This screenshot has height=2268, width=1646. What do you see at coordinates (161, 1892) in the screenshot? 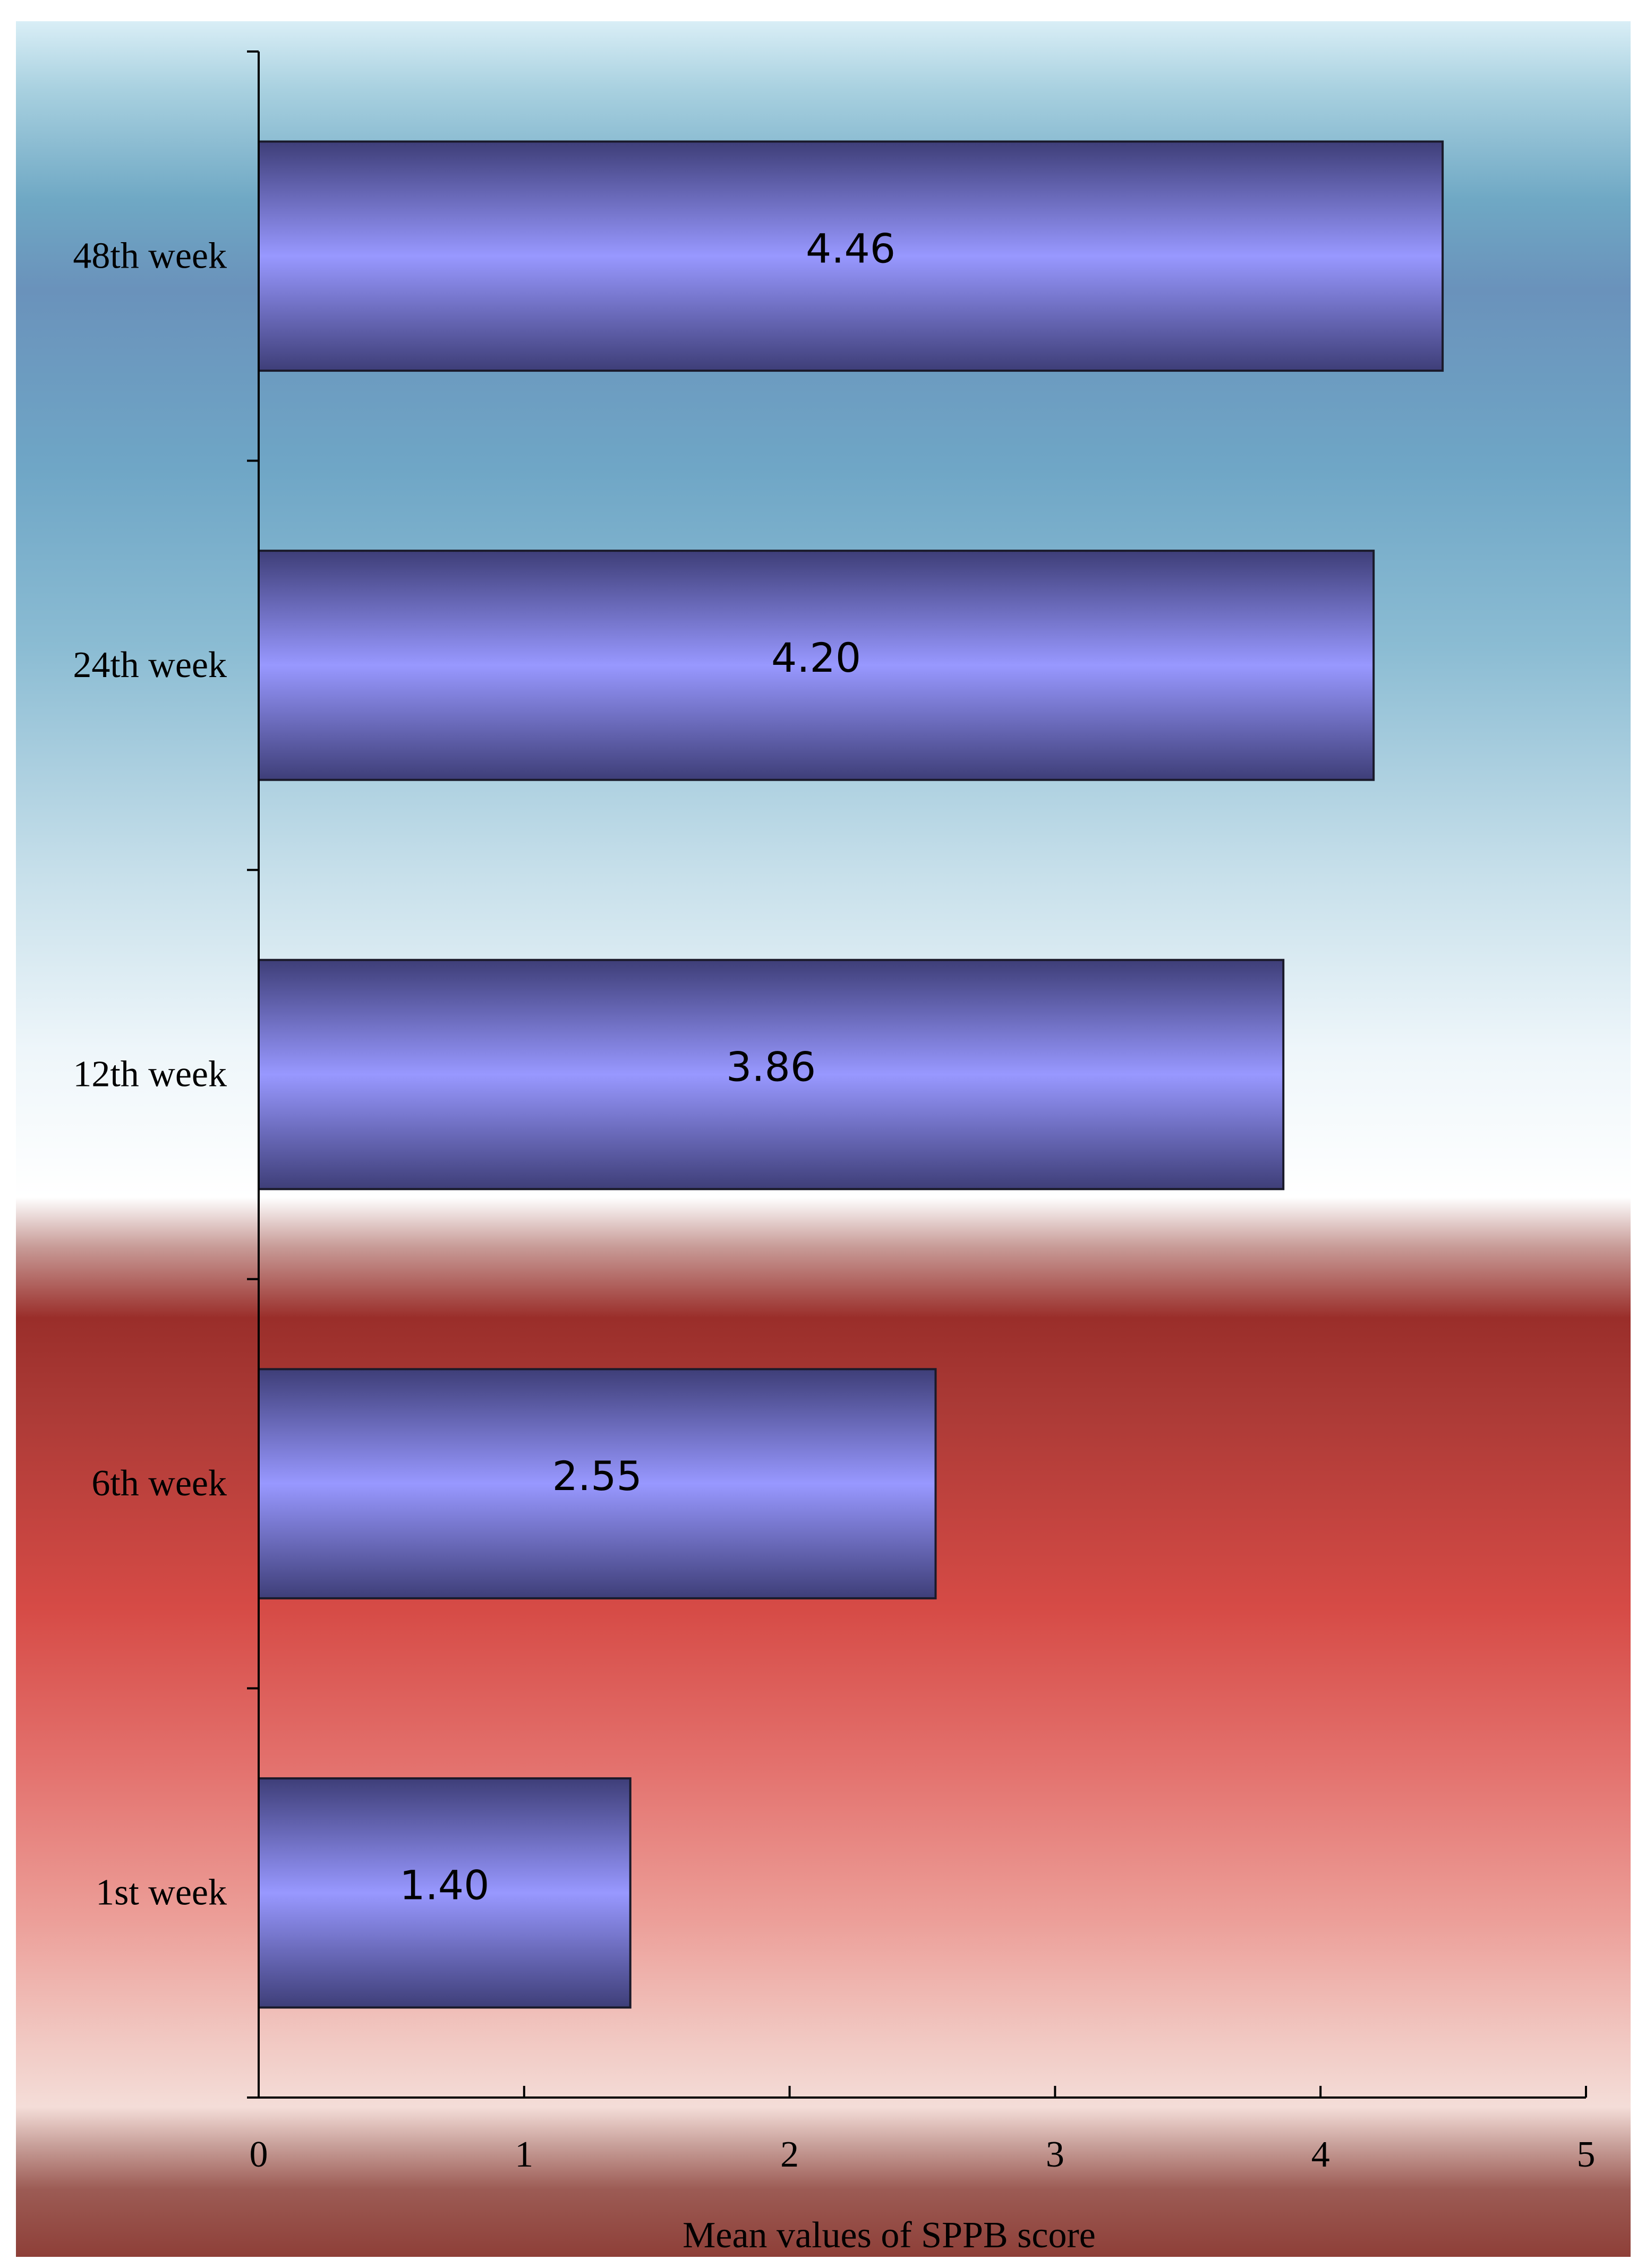
I see `category-label: 1st week` at bounding box center [161, 1892].